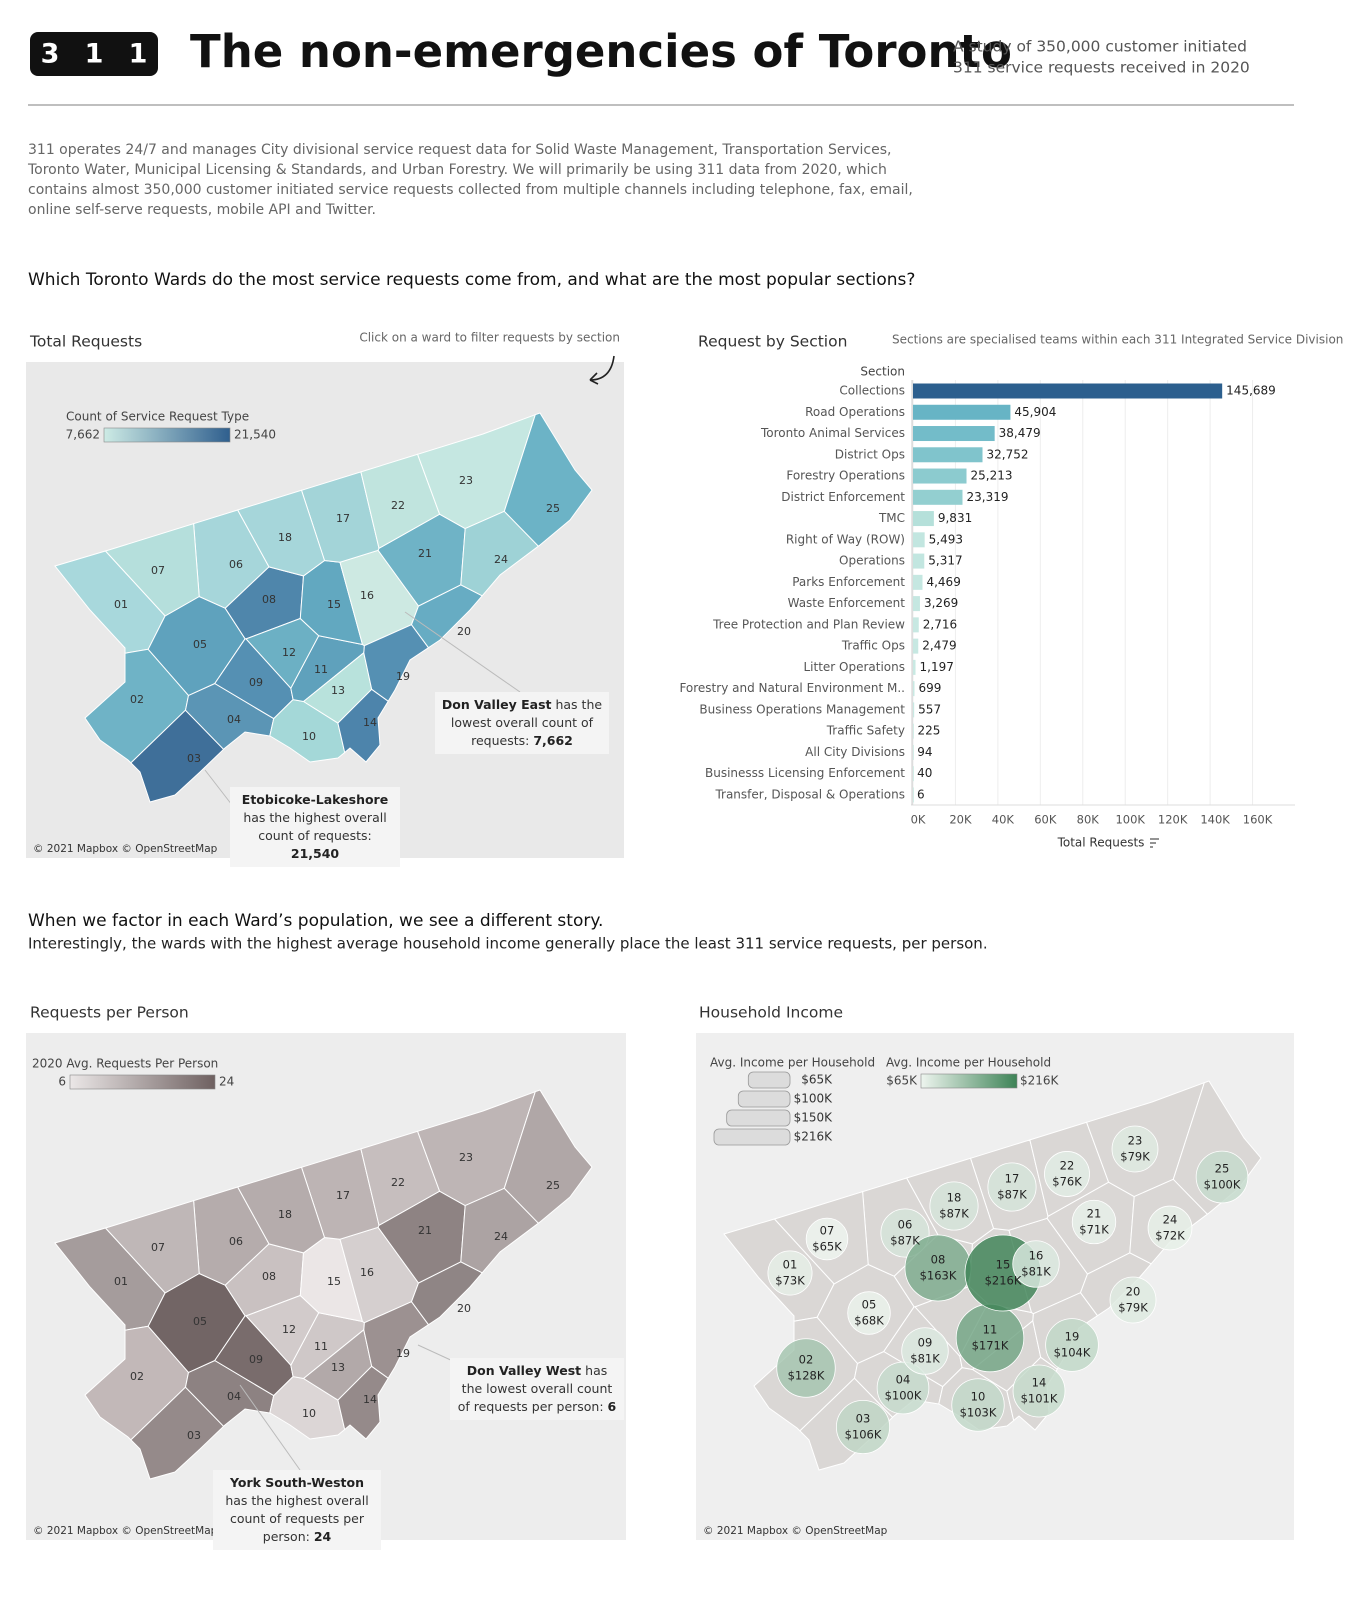 The width and height of the screenshot is (1365, 1620). I want to click on y-tick-label: Road Operations, so click(855, 412).